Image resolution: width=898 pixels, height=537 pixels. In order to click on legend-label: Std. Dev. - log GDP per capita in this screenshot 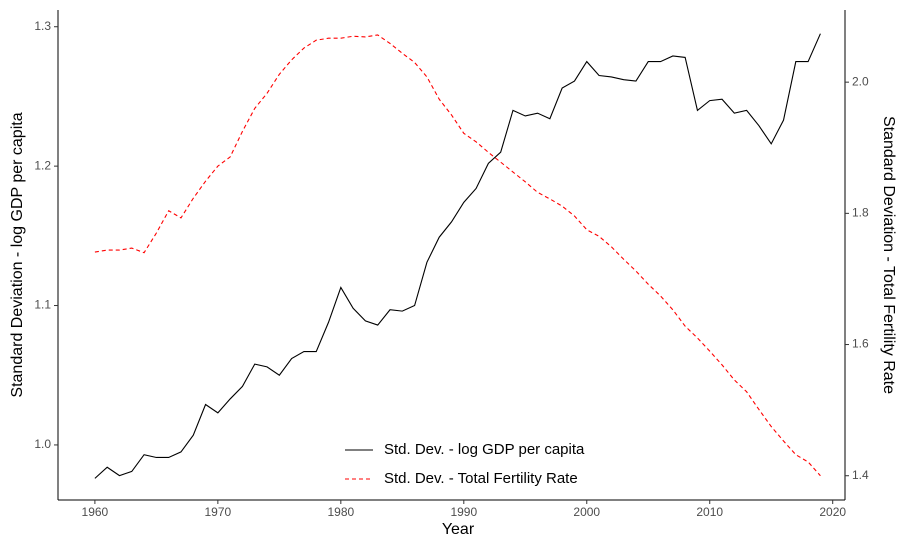, I will do `click(484, 449)`.